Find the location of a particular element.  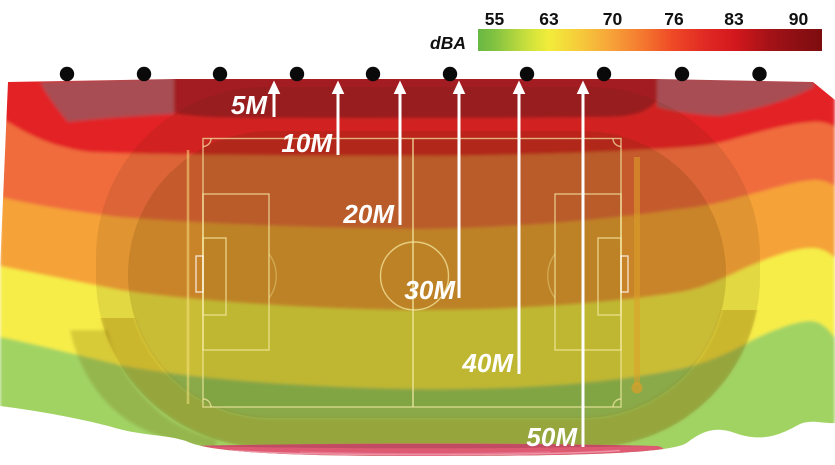

svg-text: 5M is located at coordinates (249, 105).